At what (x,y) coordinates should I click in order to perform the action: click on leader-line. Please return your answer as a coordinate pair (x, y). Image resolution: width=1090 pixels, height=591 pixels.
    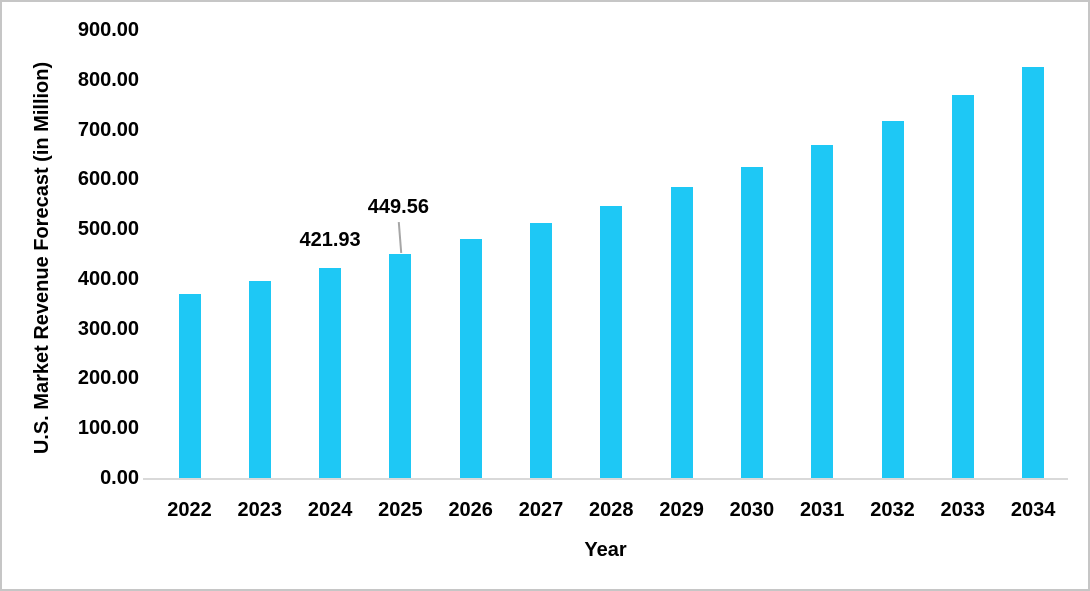
    Looking at the image, I should click on (400, 238).